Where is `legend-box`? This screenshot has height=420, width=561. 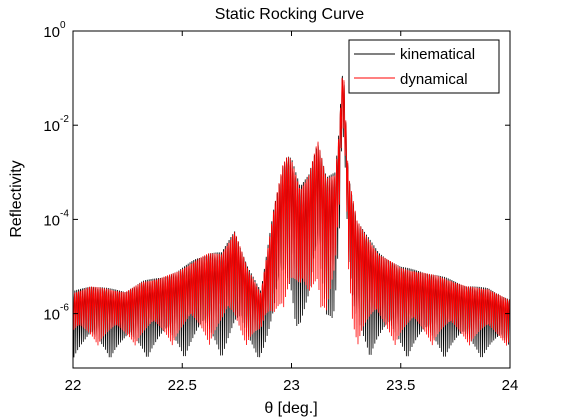
legend-box is located at coordinates (424, 66).